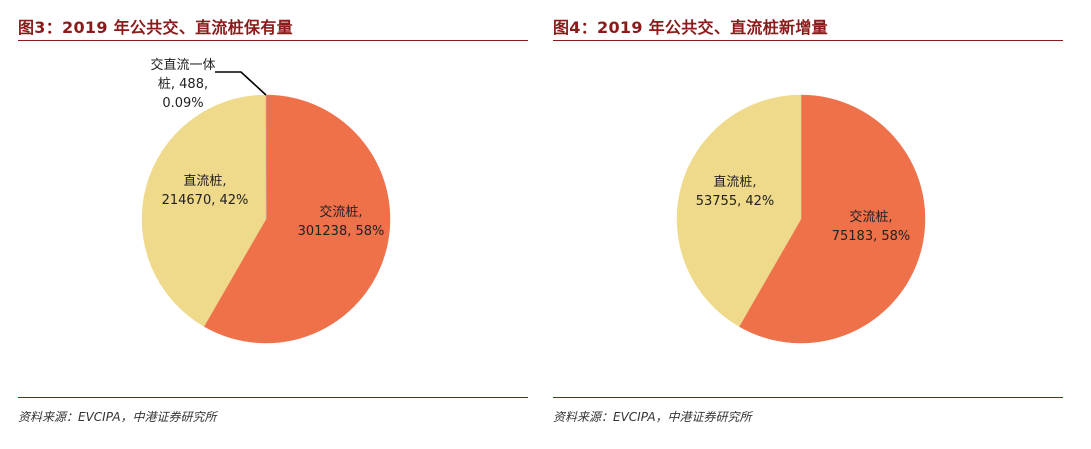 The height and width of the screenshot is (449, 1091). What do you see at coordinates (241, 83) in the screenshot?
I see `label-leader-line` at bounding box center [241, 83].